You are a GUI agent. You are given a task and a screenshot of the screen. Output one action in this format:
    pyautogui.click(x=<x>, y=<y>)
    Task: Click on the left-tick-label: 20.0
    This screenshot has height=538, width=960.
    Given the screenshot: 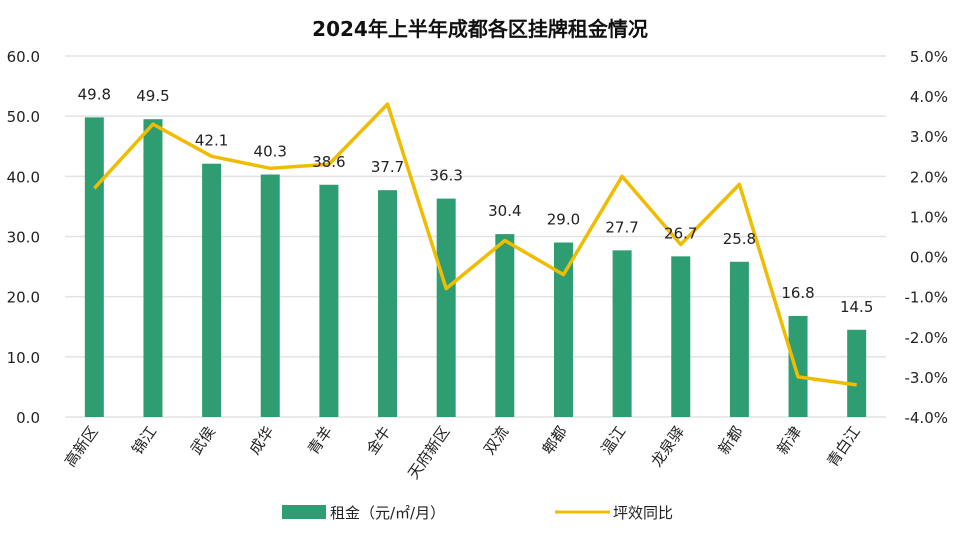 What is the action you would take?
    pyautogui.click(x=23, y=298)
    